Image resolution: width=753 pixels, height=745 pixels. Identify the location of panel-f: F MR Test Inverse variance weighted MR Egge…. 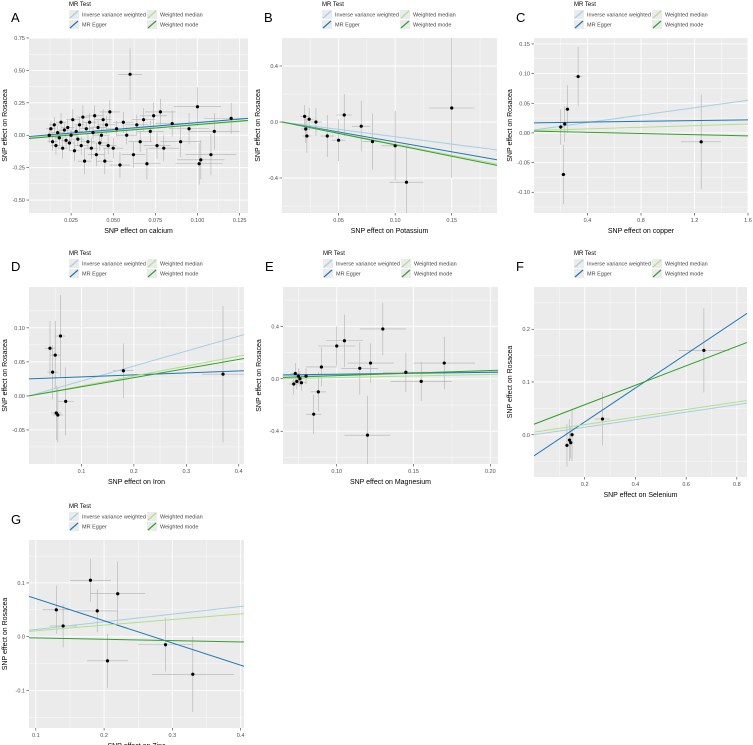
(627, 375).